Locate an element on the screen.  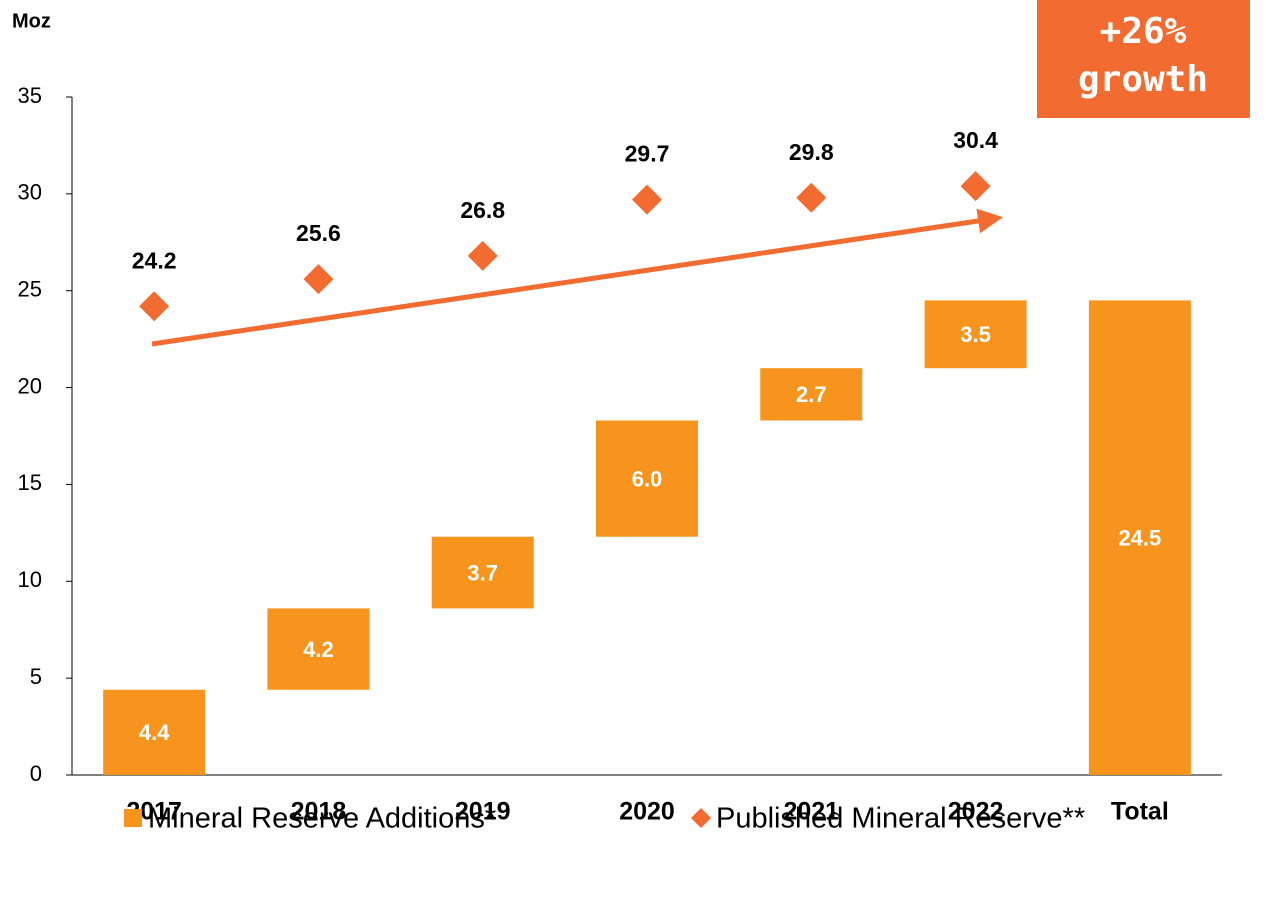
marker-label: 26.8 is located at coordinates (482, 210).